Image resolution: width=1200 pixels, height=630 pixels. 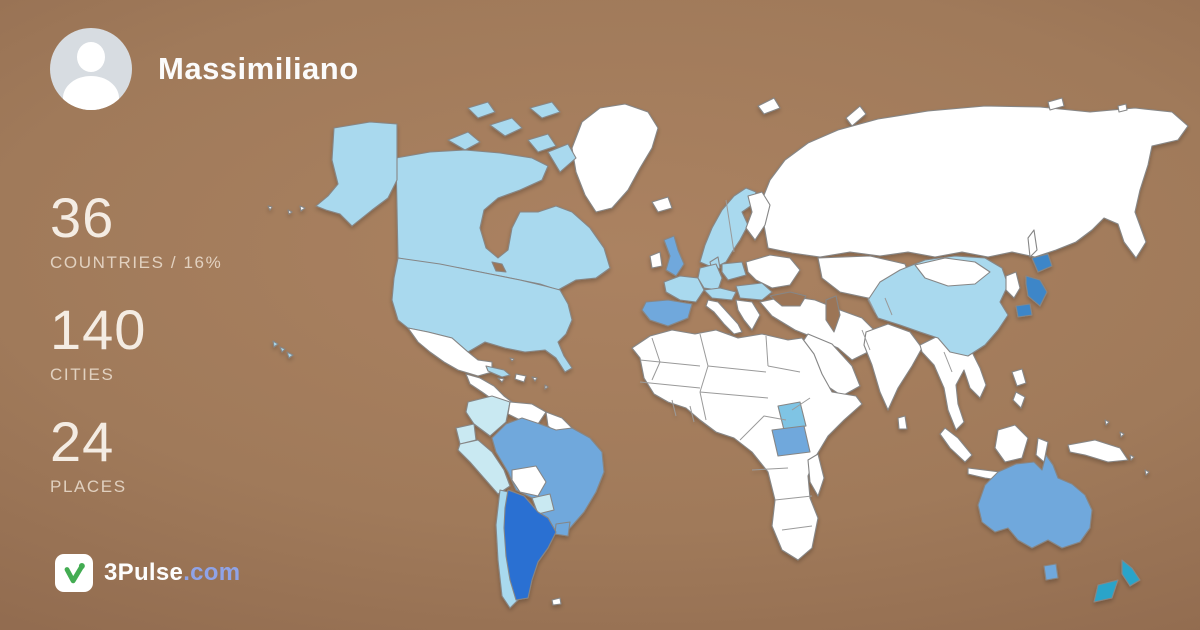 I want to click on site-logo: 3Pulse.com, so click(x=147, y=573).